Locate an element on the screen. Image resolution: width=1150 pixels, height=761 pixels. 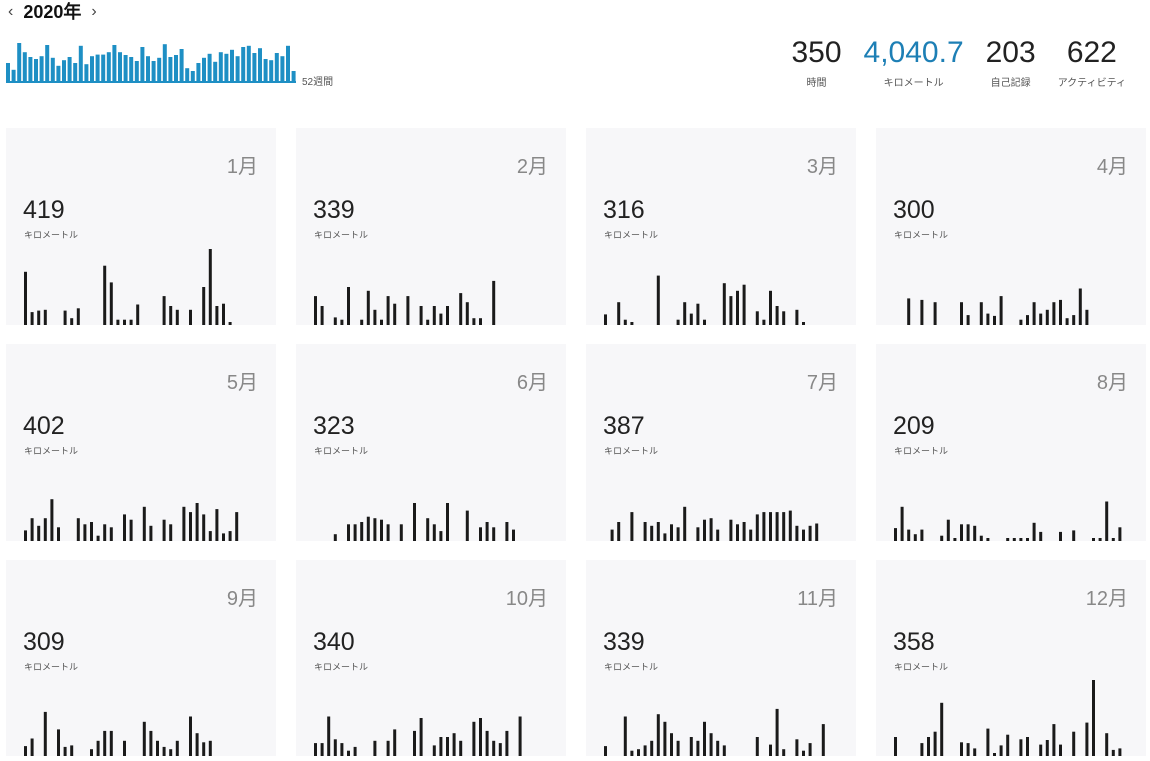
month-card-may: 5月 402 キロメートル is located at coordinates (141, 442).